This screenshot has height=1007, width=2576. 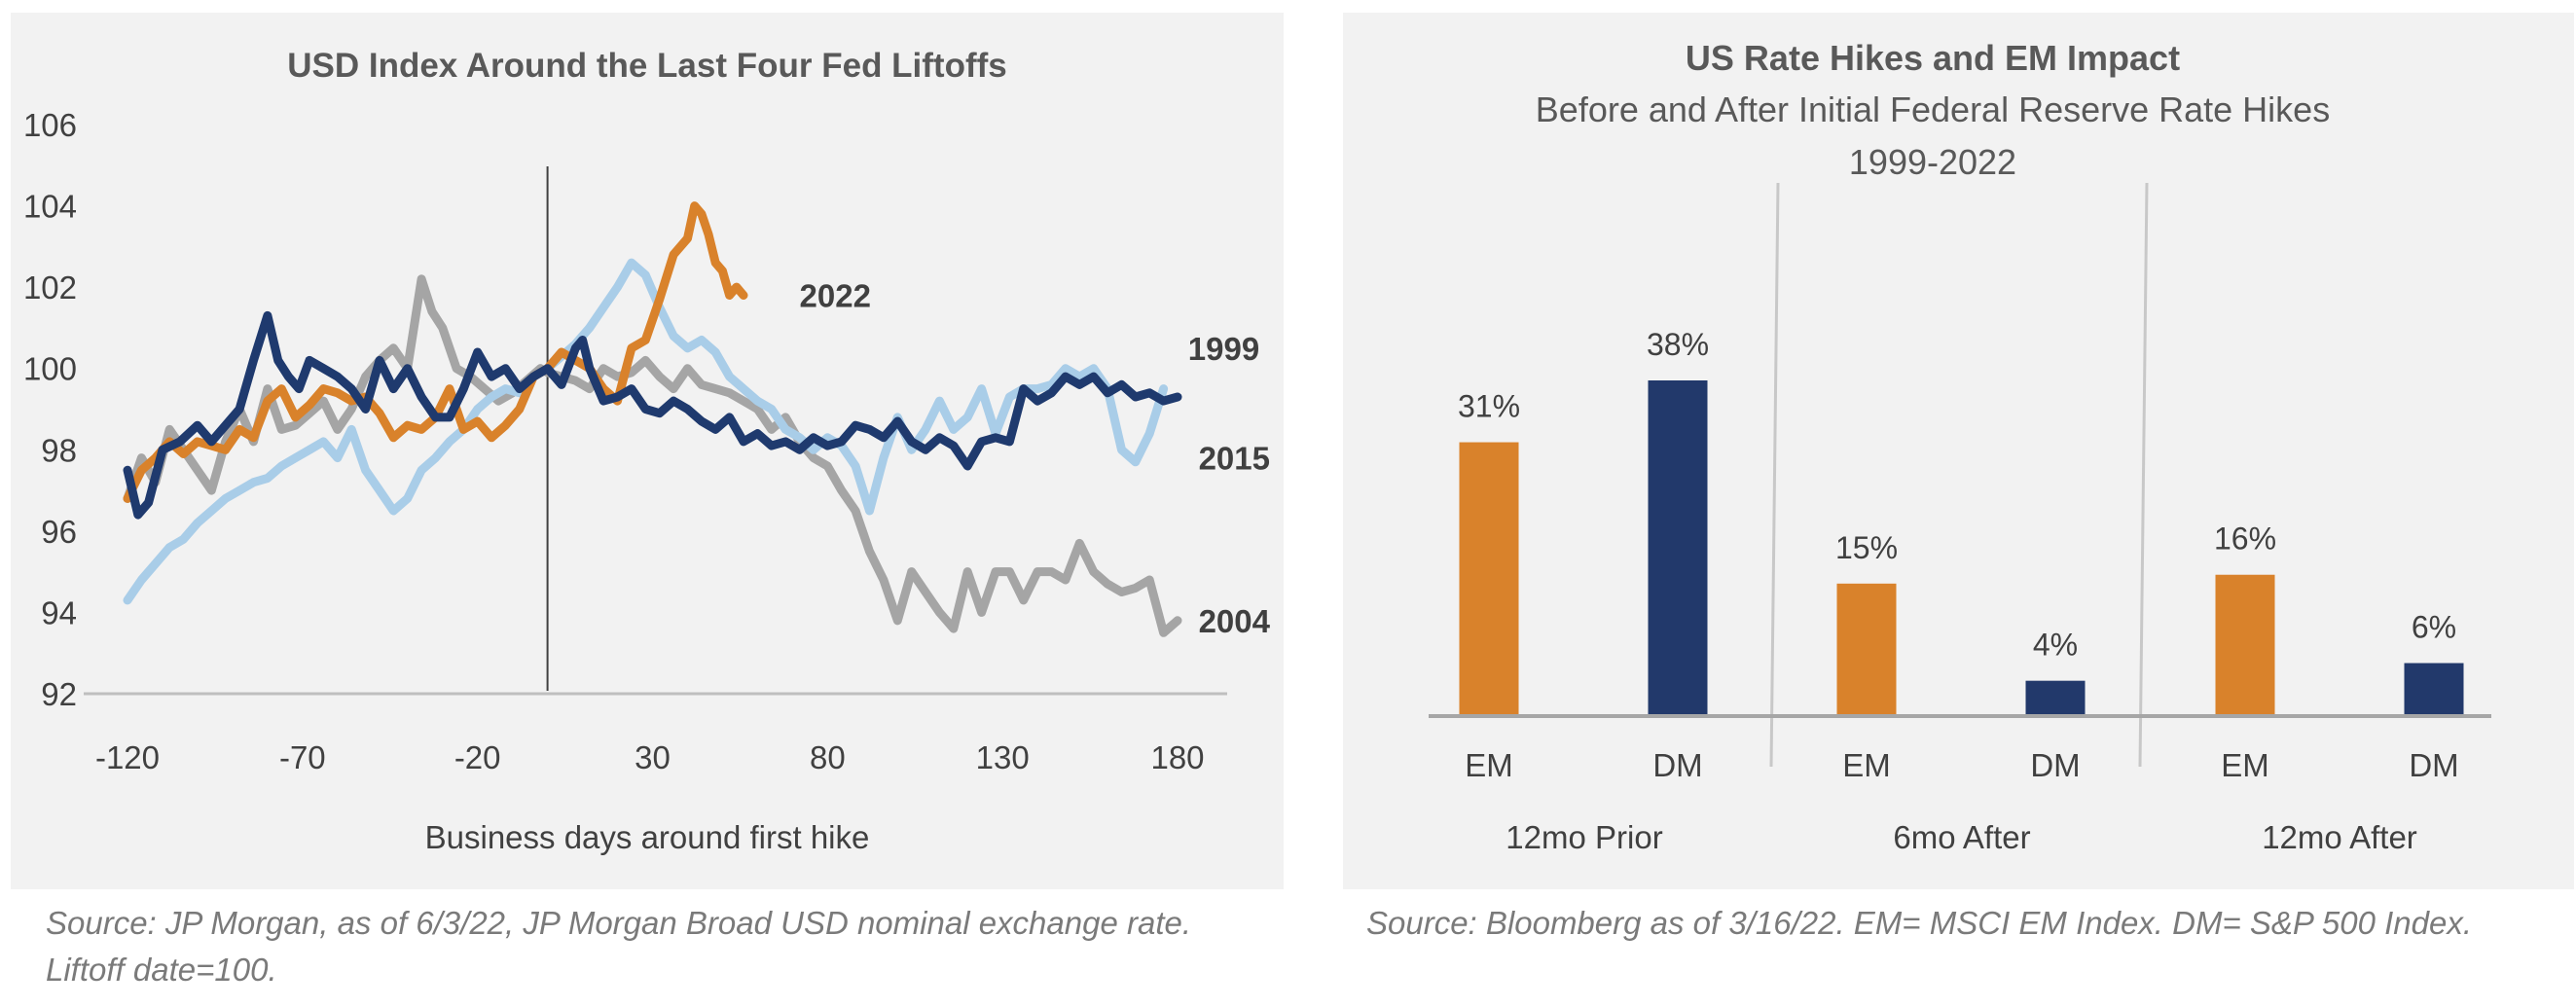 I want to click on x-tick-label: 80, so click(x=828, y=757).